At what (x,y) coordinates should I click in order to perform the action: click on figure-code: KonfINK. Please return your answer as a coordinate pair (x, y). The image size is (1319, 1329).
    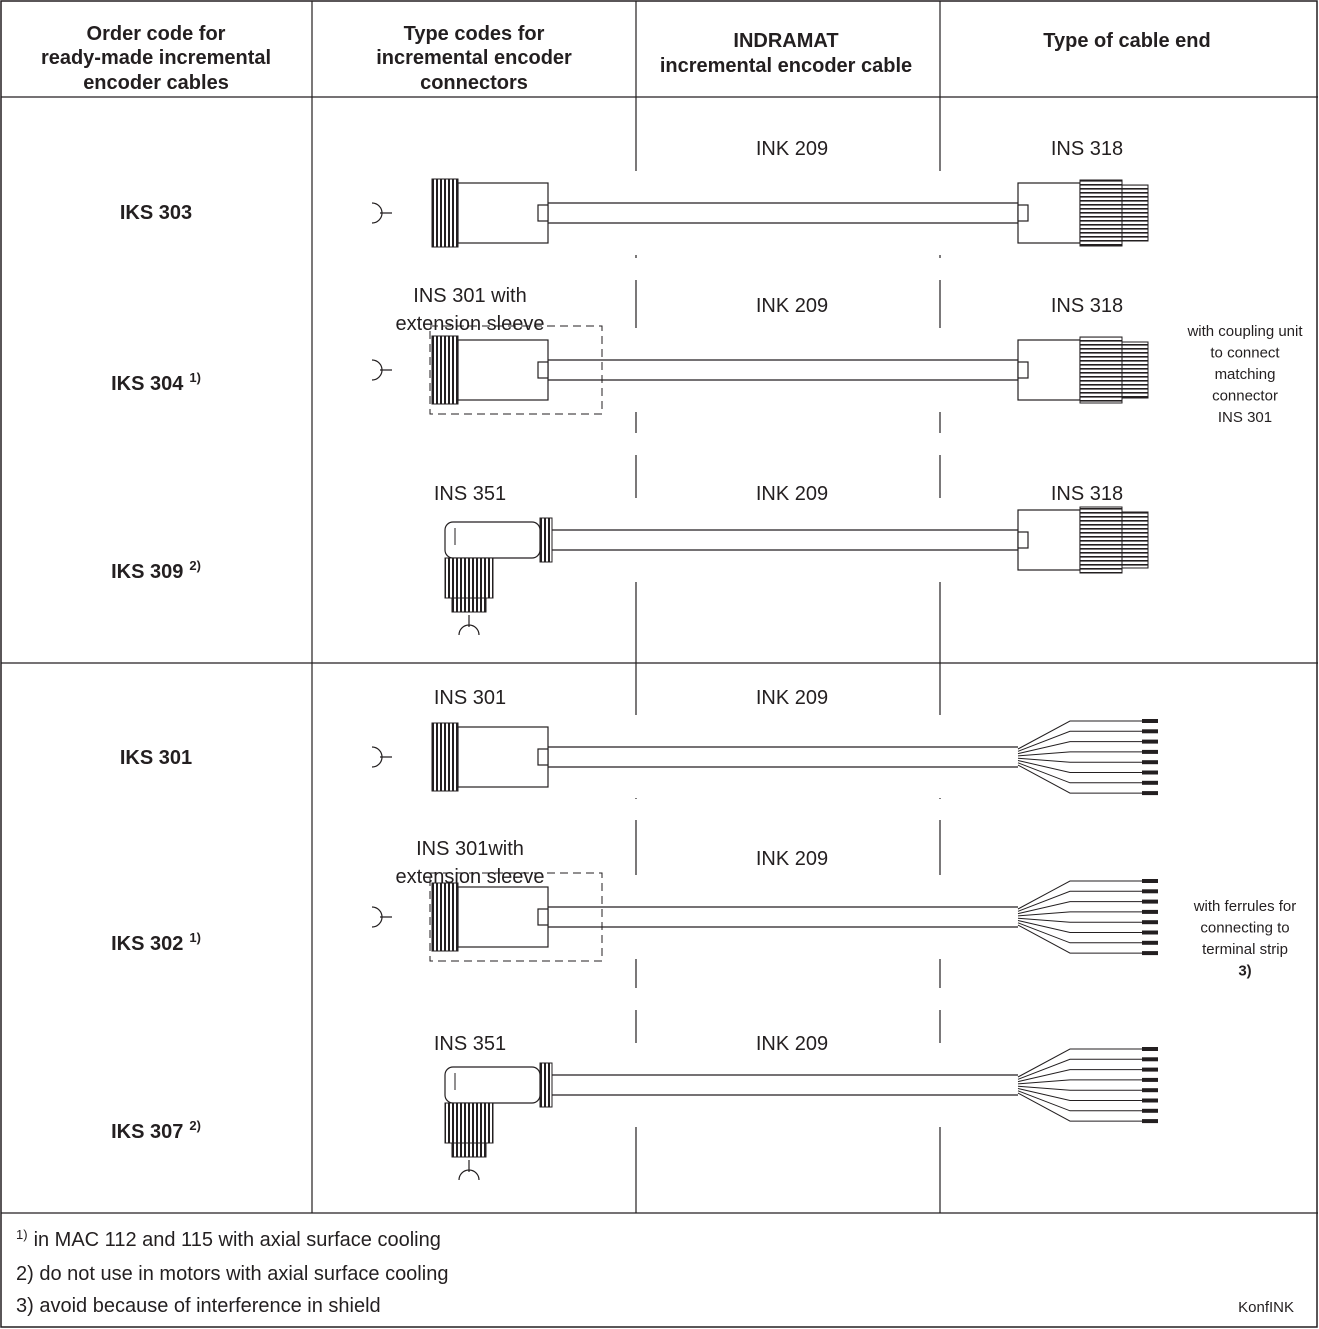
    Looking at the image, I should click on (1266, 1307).